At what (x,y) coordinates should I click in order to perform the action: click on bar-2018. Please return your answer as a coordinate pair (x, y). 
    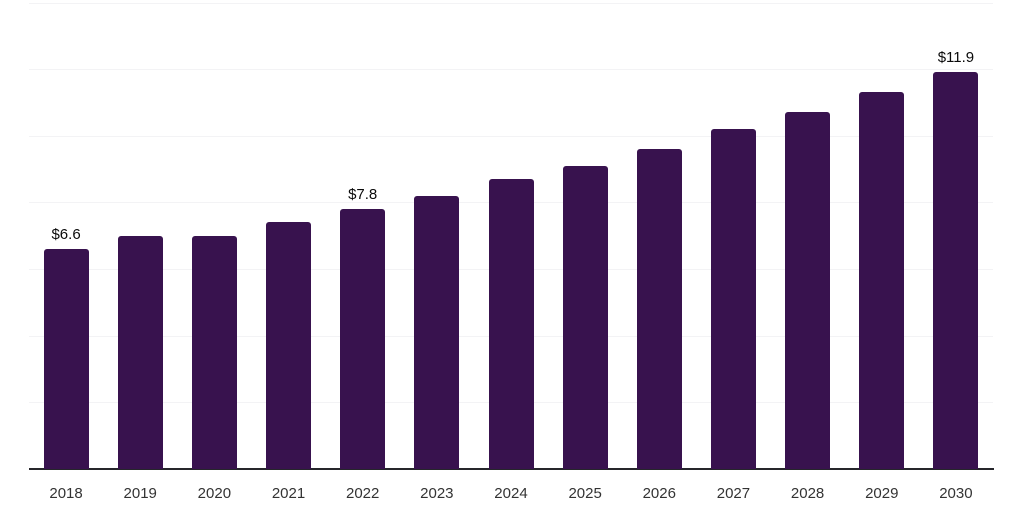
    Looking at the image, I should click on (66, 359).